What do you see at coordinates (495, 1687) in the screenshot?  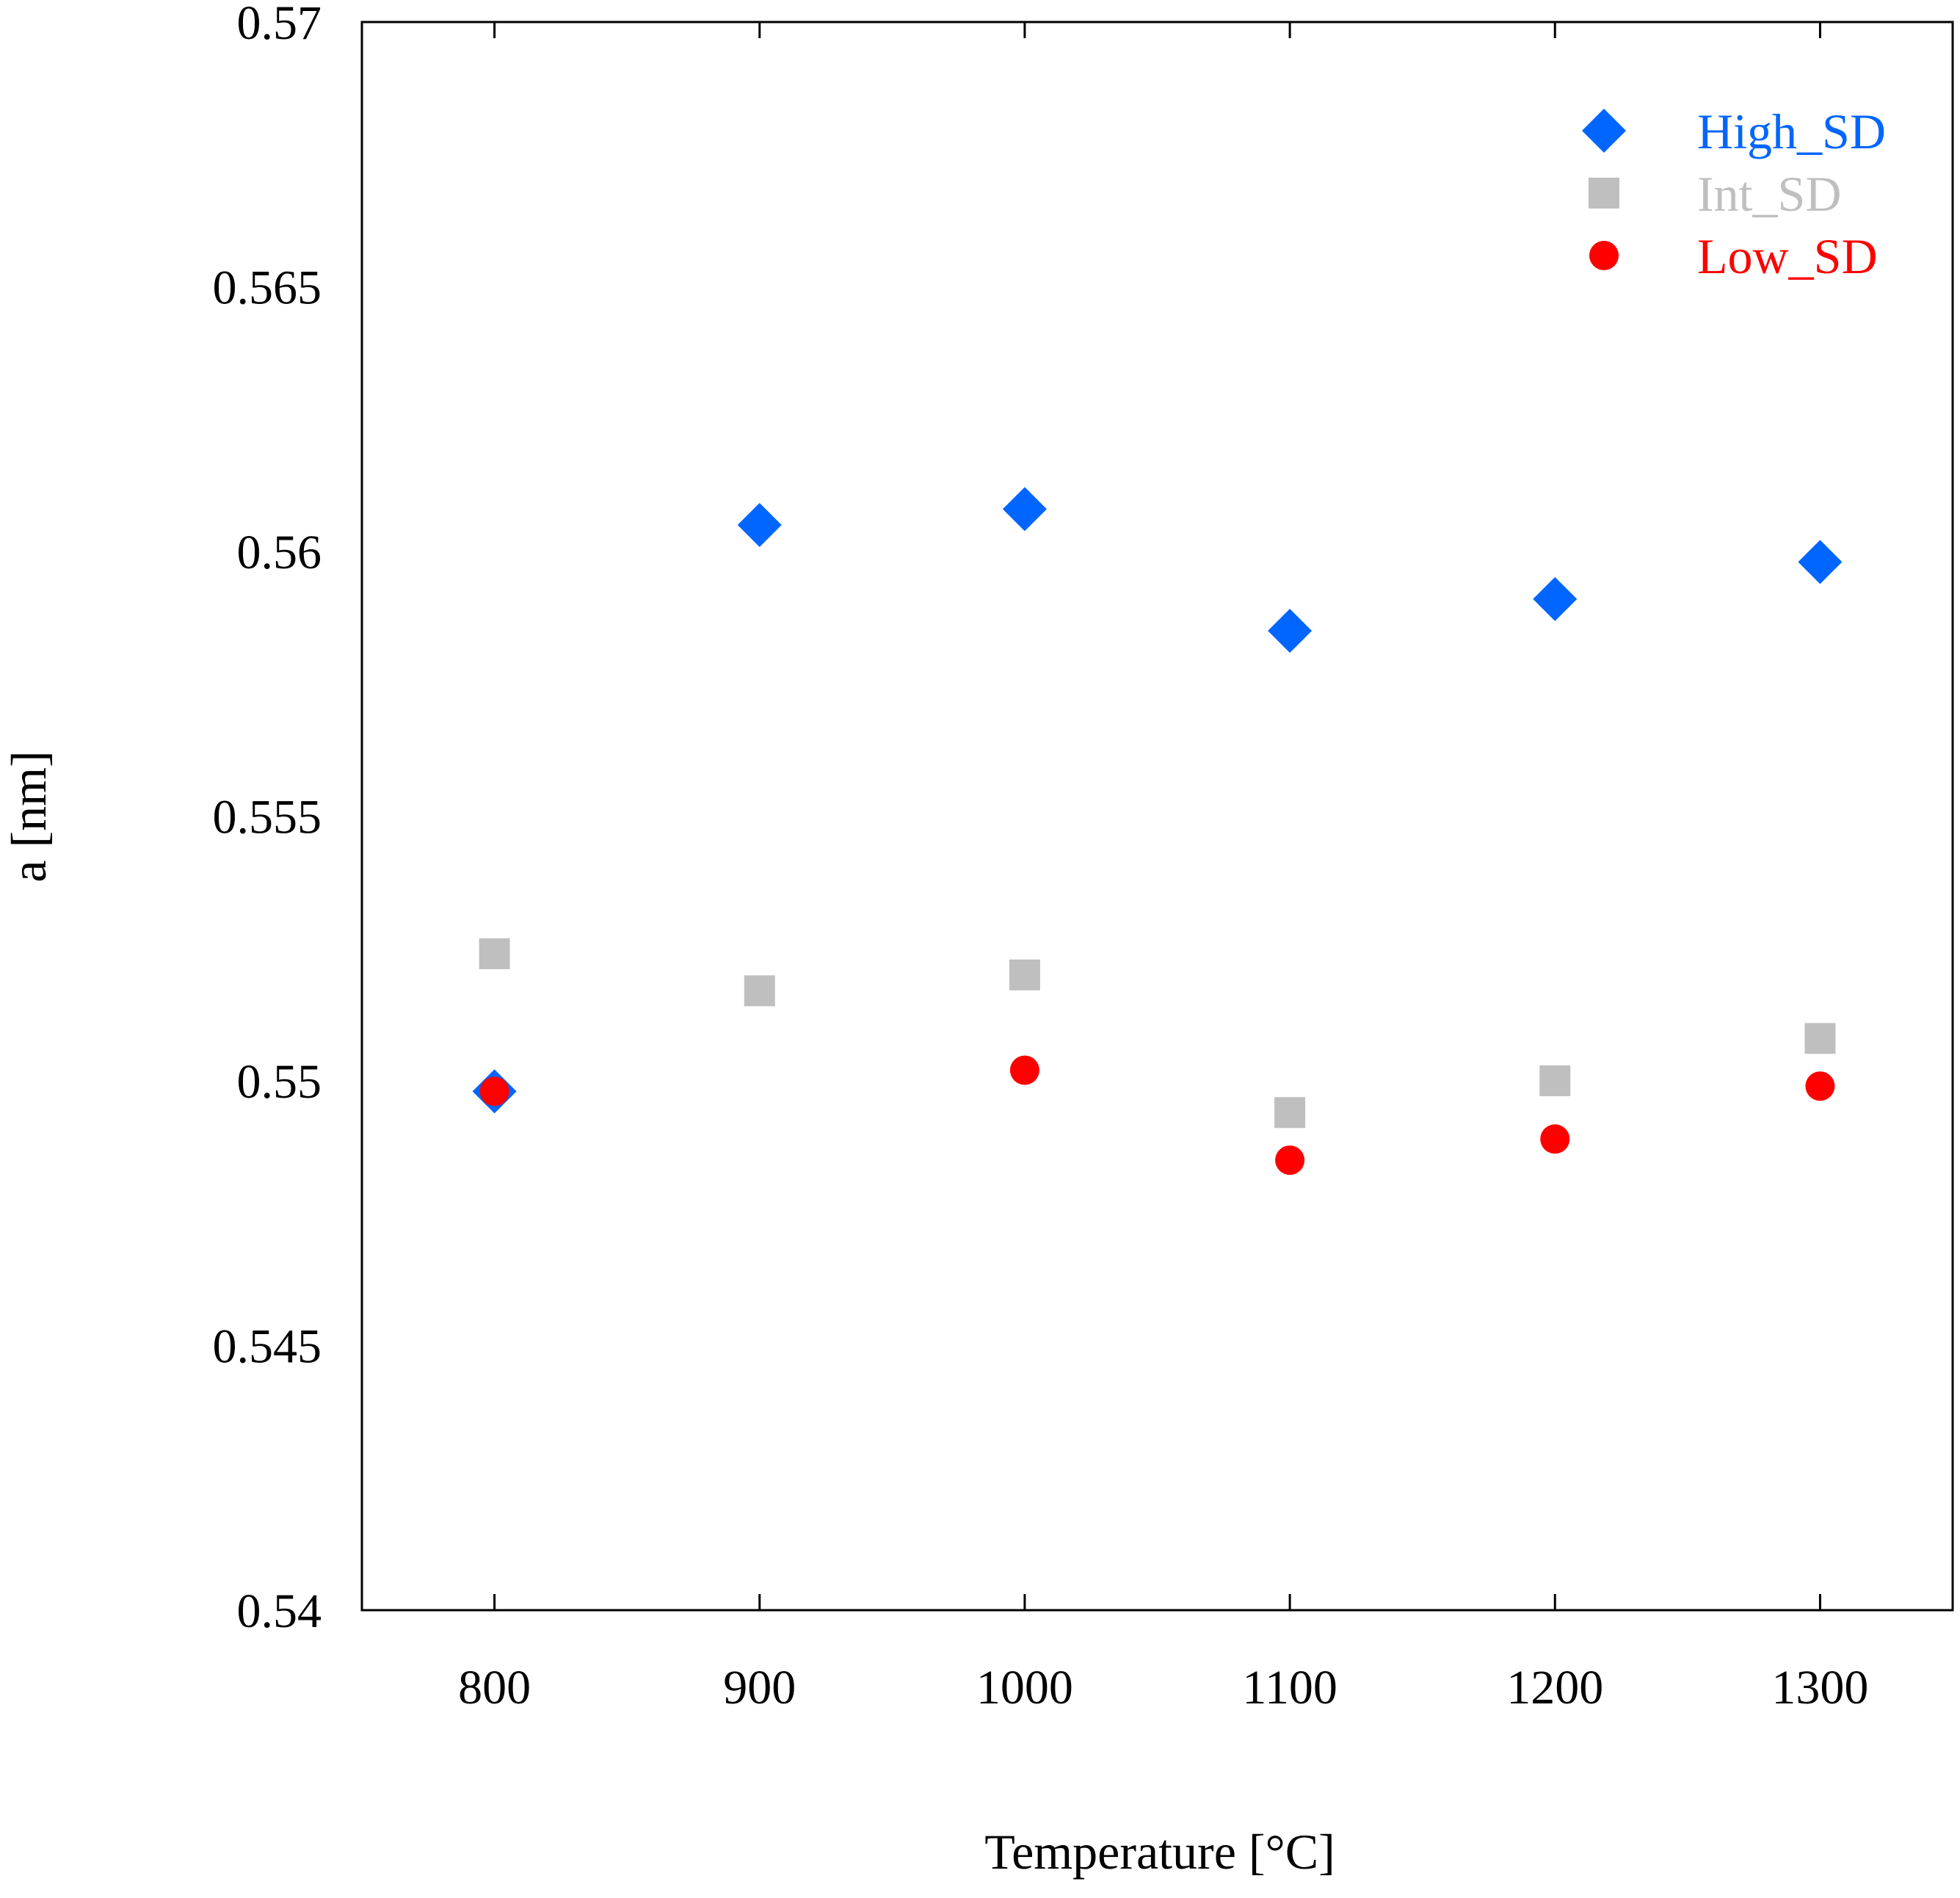 I see `x-tick-label: 800` at bounding box center [495, 1687].